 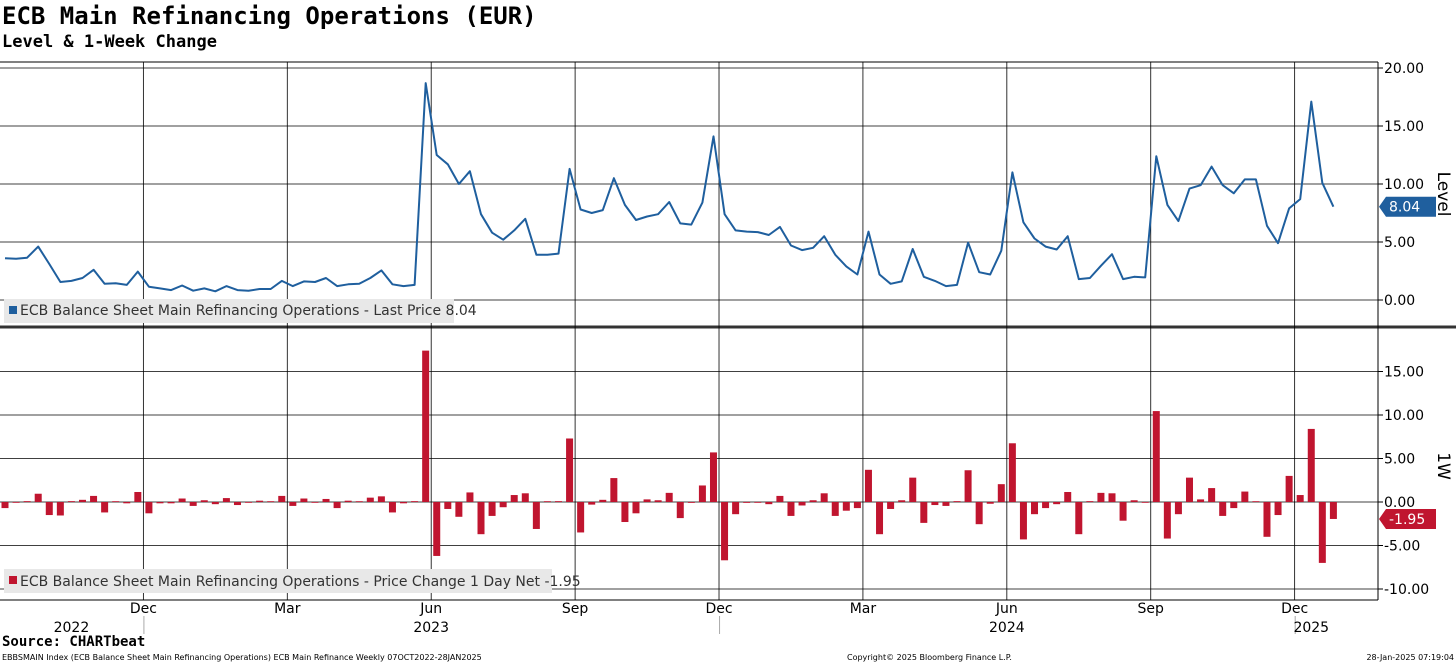 What do you see at coordinates (718, 609) in the screenshot?
I see `x-month-label: Dec` at bounding box center [718, 609].